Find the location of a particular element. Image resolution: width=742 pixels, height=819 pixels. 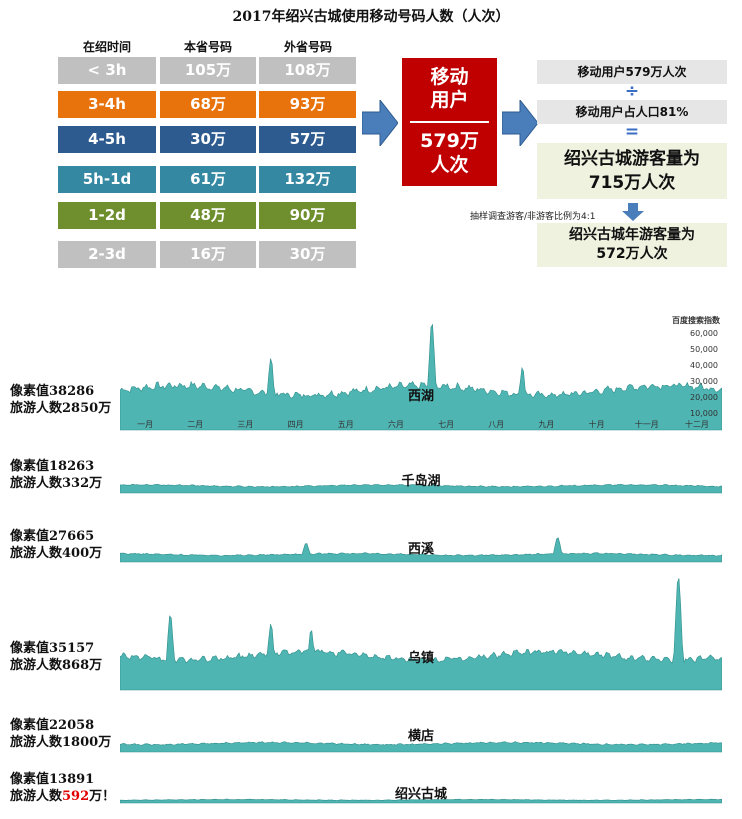

series-label: 像素值35157 旅游人数868万 is located at coordinates (56, 657).